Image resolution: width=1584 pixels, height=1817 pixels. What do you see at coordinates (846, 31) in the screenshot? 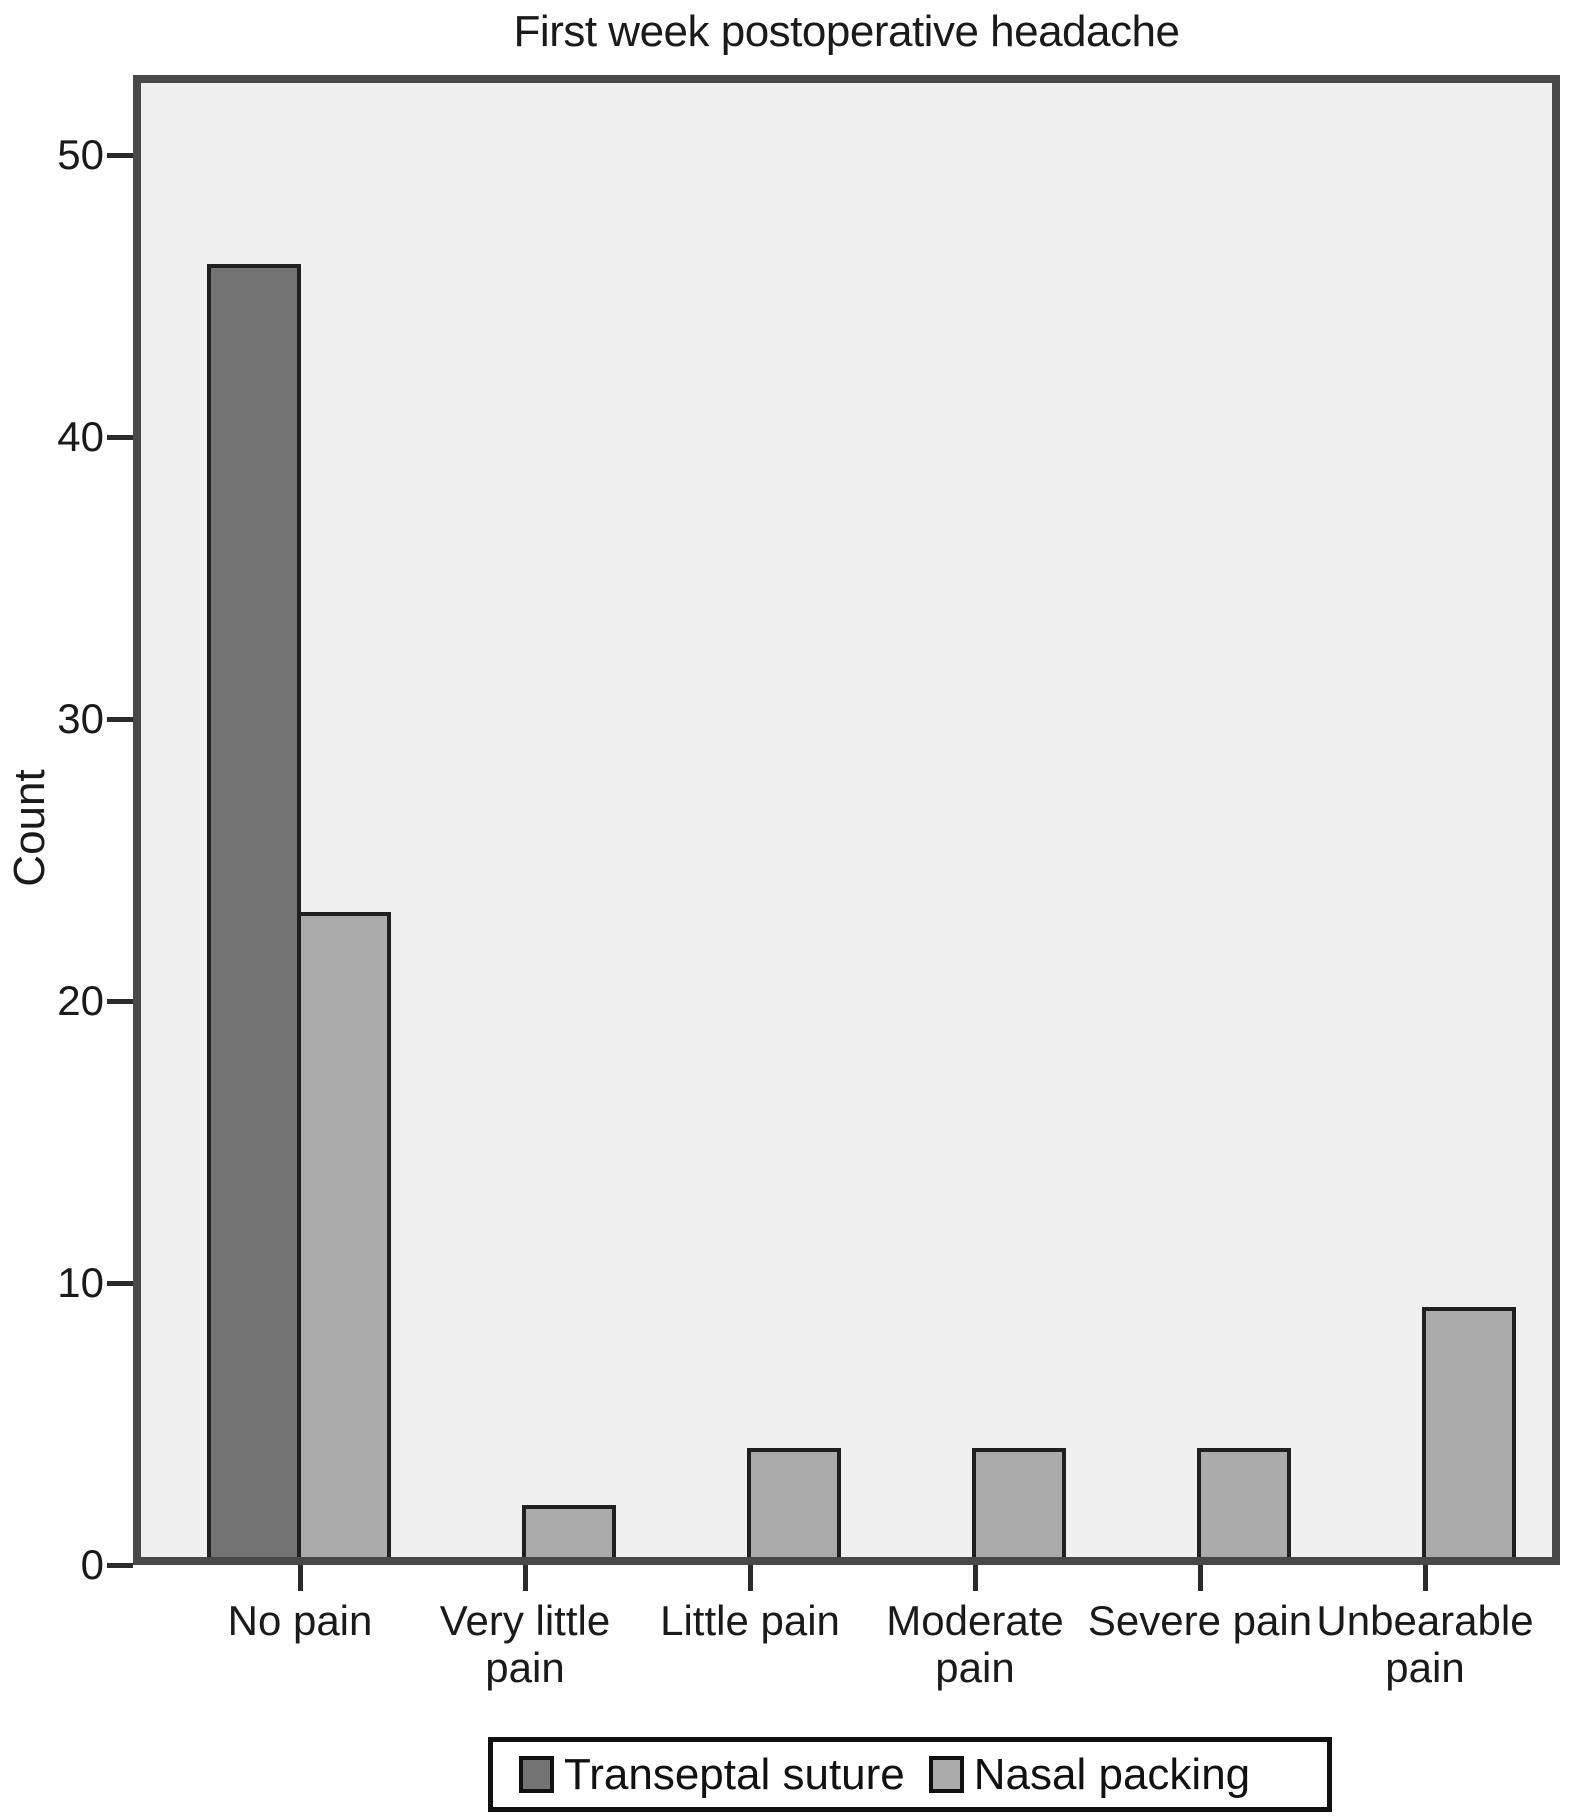
I see `chart-title: First week postoperative headache` at bounding box center [846, 31].